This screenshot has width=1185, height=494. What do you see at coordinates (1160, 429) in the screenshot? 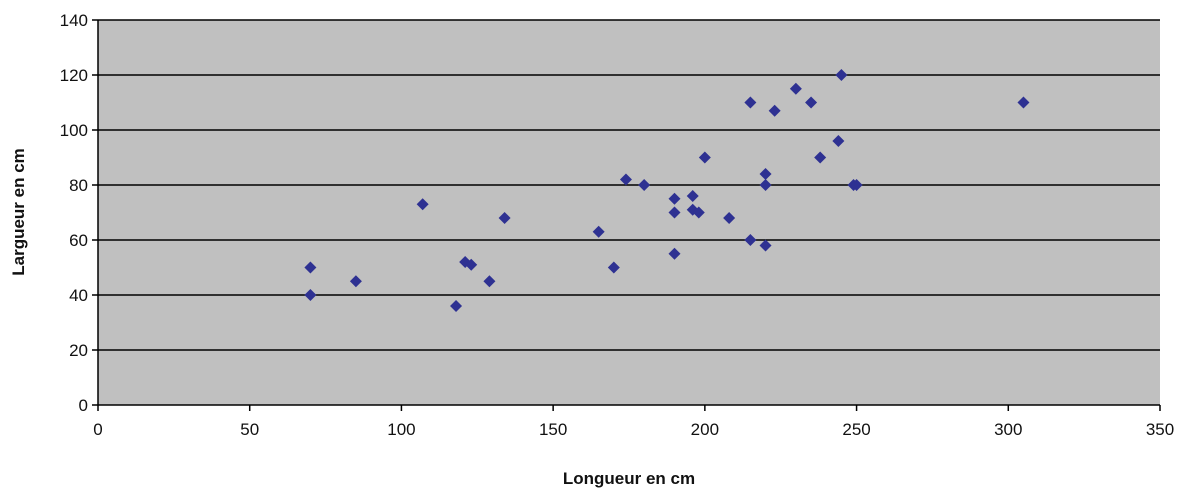
I see `x-tick-label: 350` at bounding box center [1160, 429].